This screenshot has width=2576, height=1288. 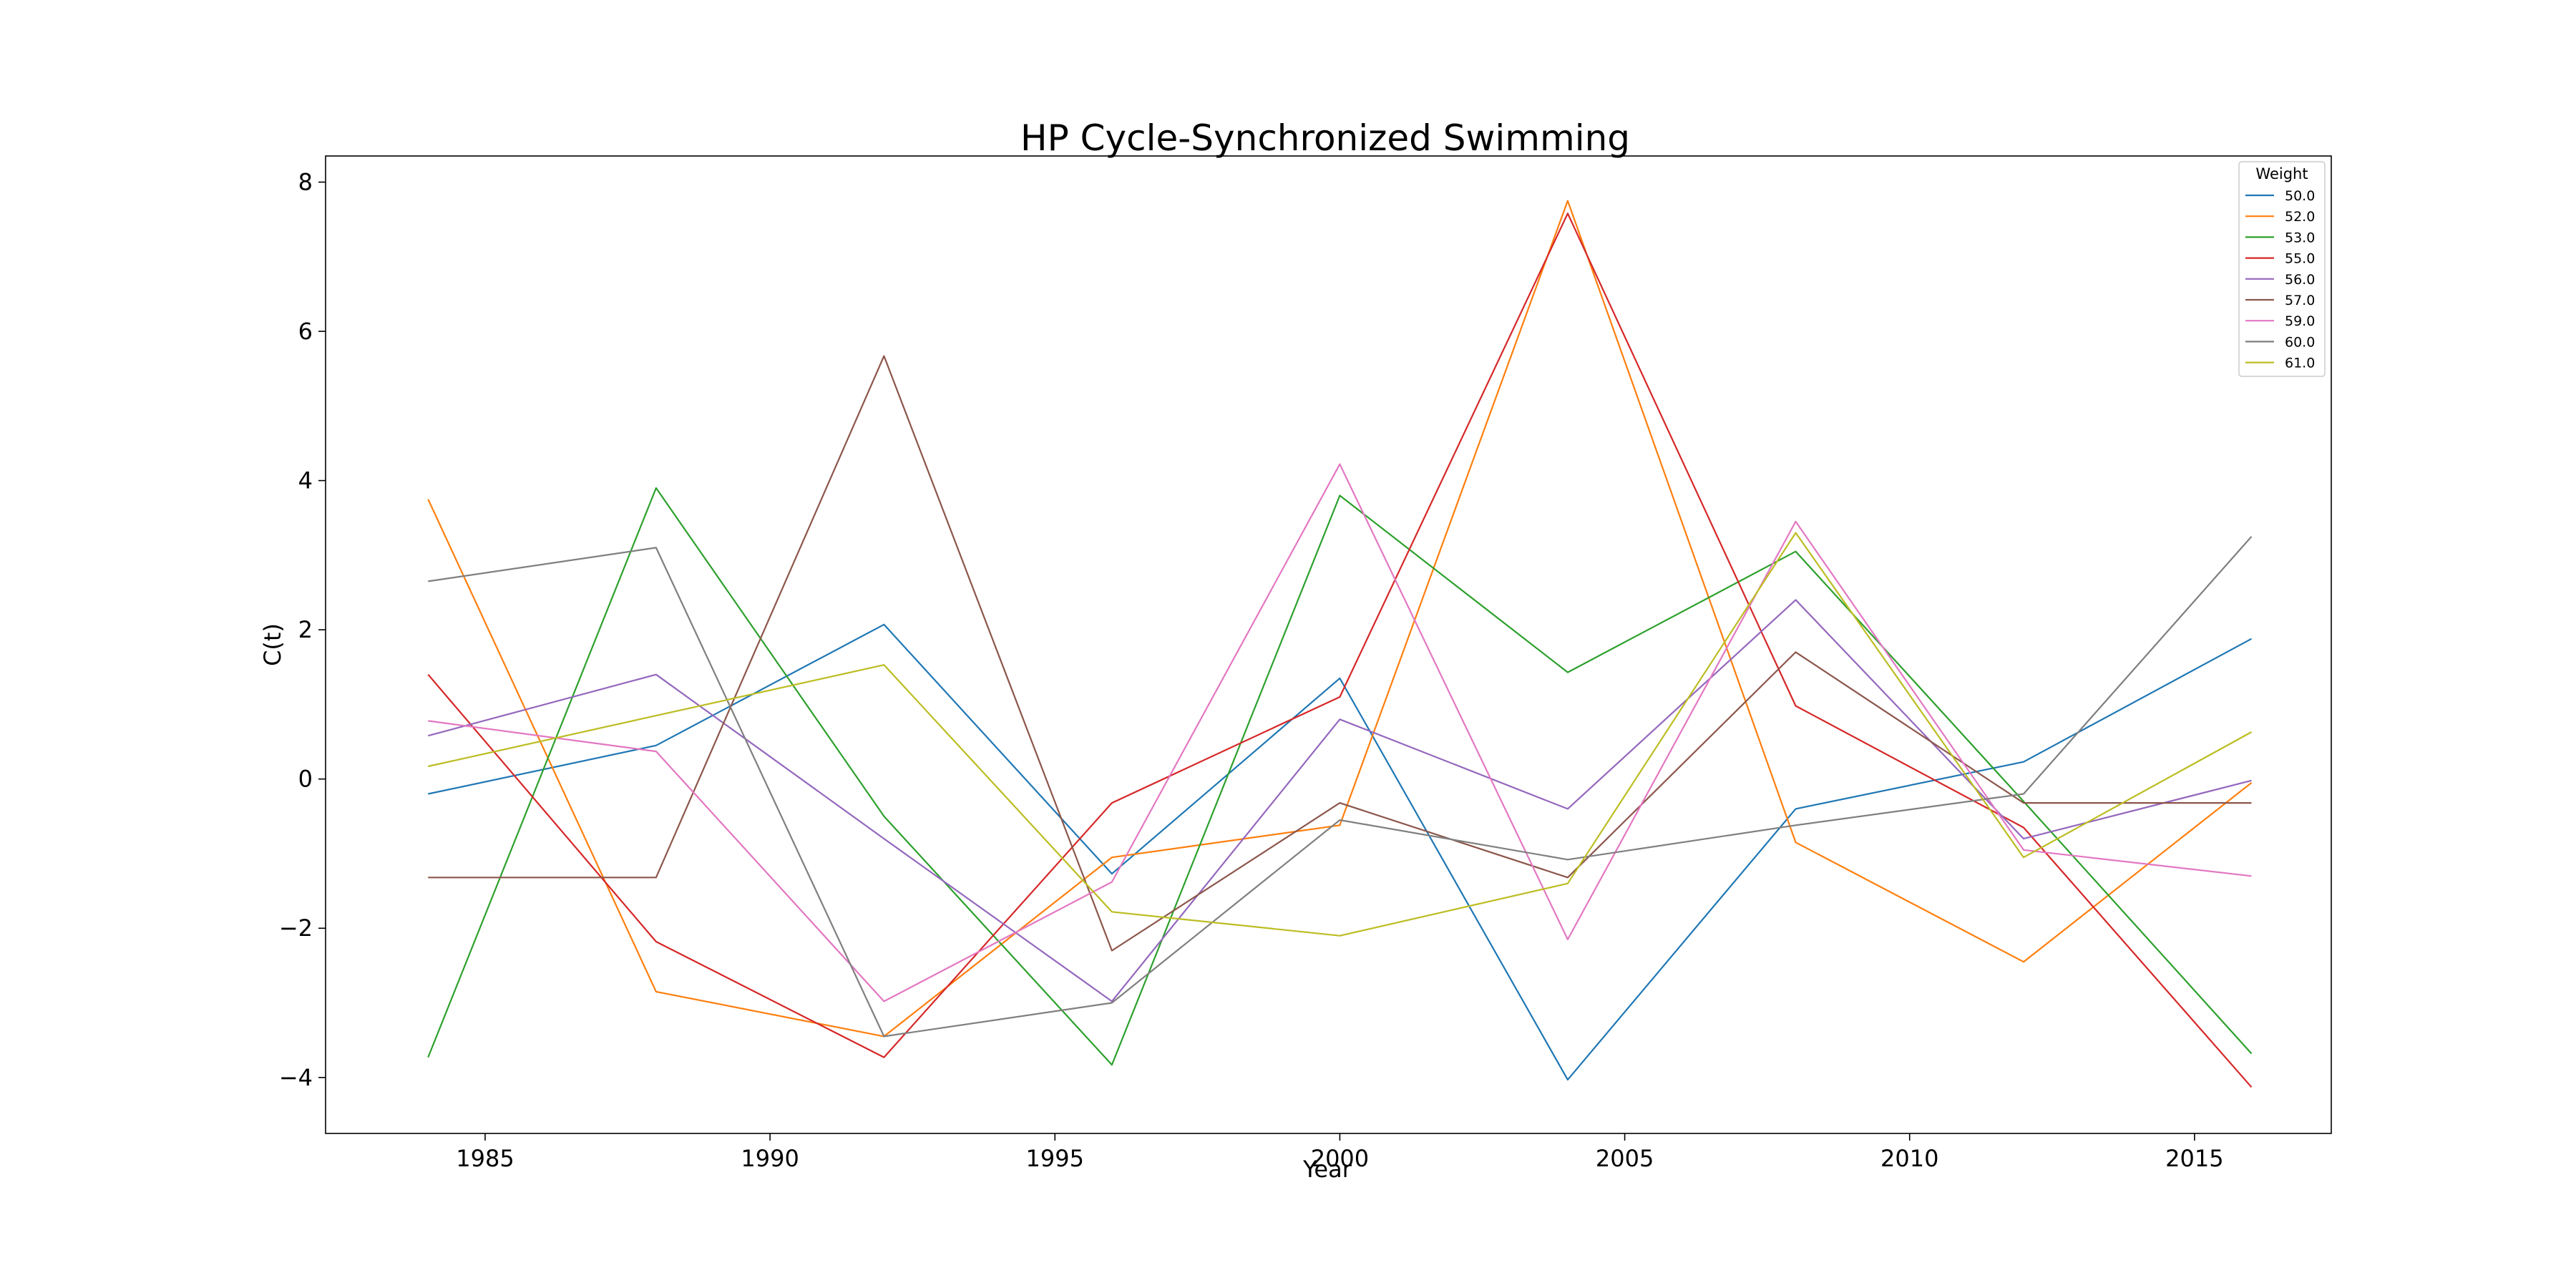 I want to click on y-tick-label: 6, so click(x=305, y=331).